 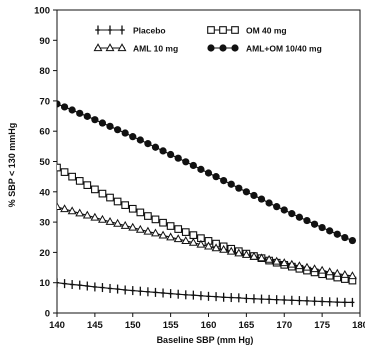 I want to click on y-tick-label: 30, so click(x=44, y=223).